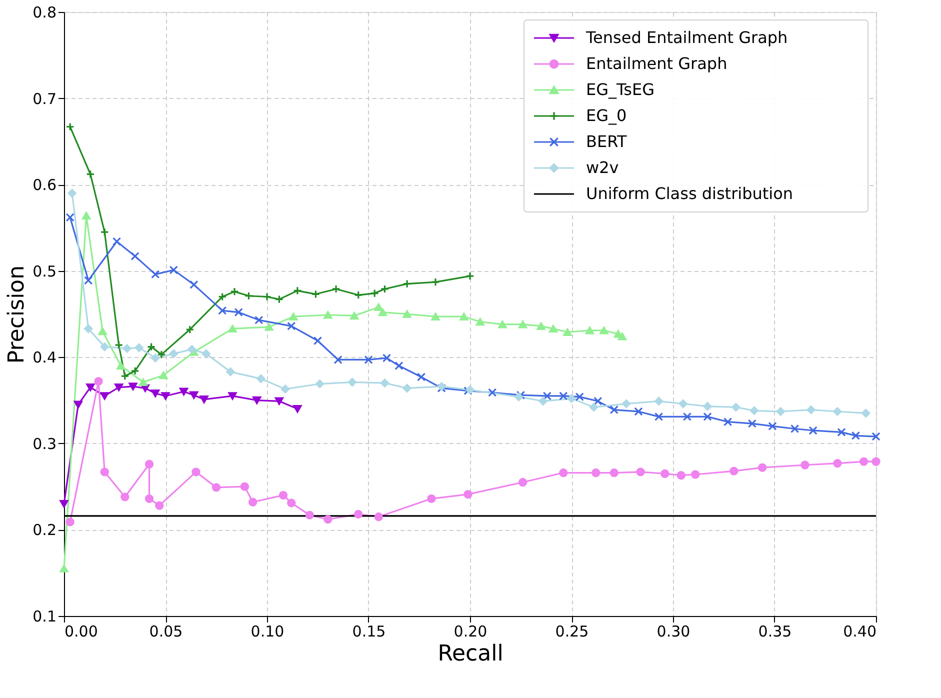 The height and width of the screenshot is (698, 941). I want to click on y-tick-label: 0.3, so click(44, 443).